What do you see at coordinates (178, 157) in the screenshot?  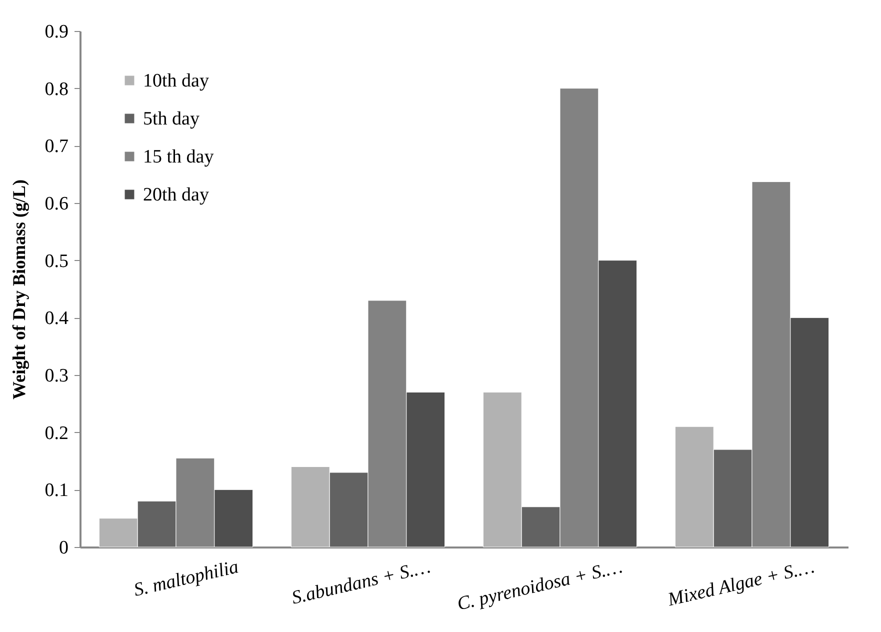 I see `legend-label: 15 th day` at bounding box center [178, 157].